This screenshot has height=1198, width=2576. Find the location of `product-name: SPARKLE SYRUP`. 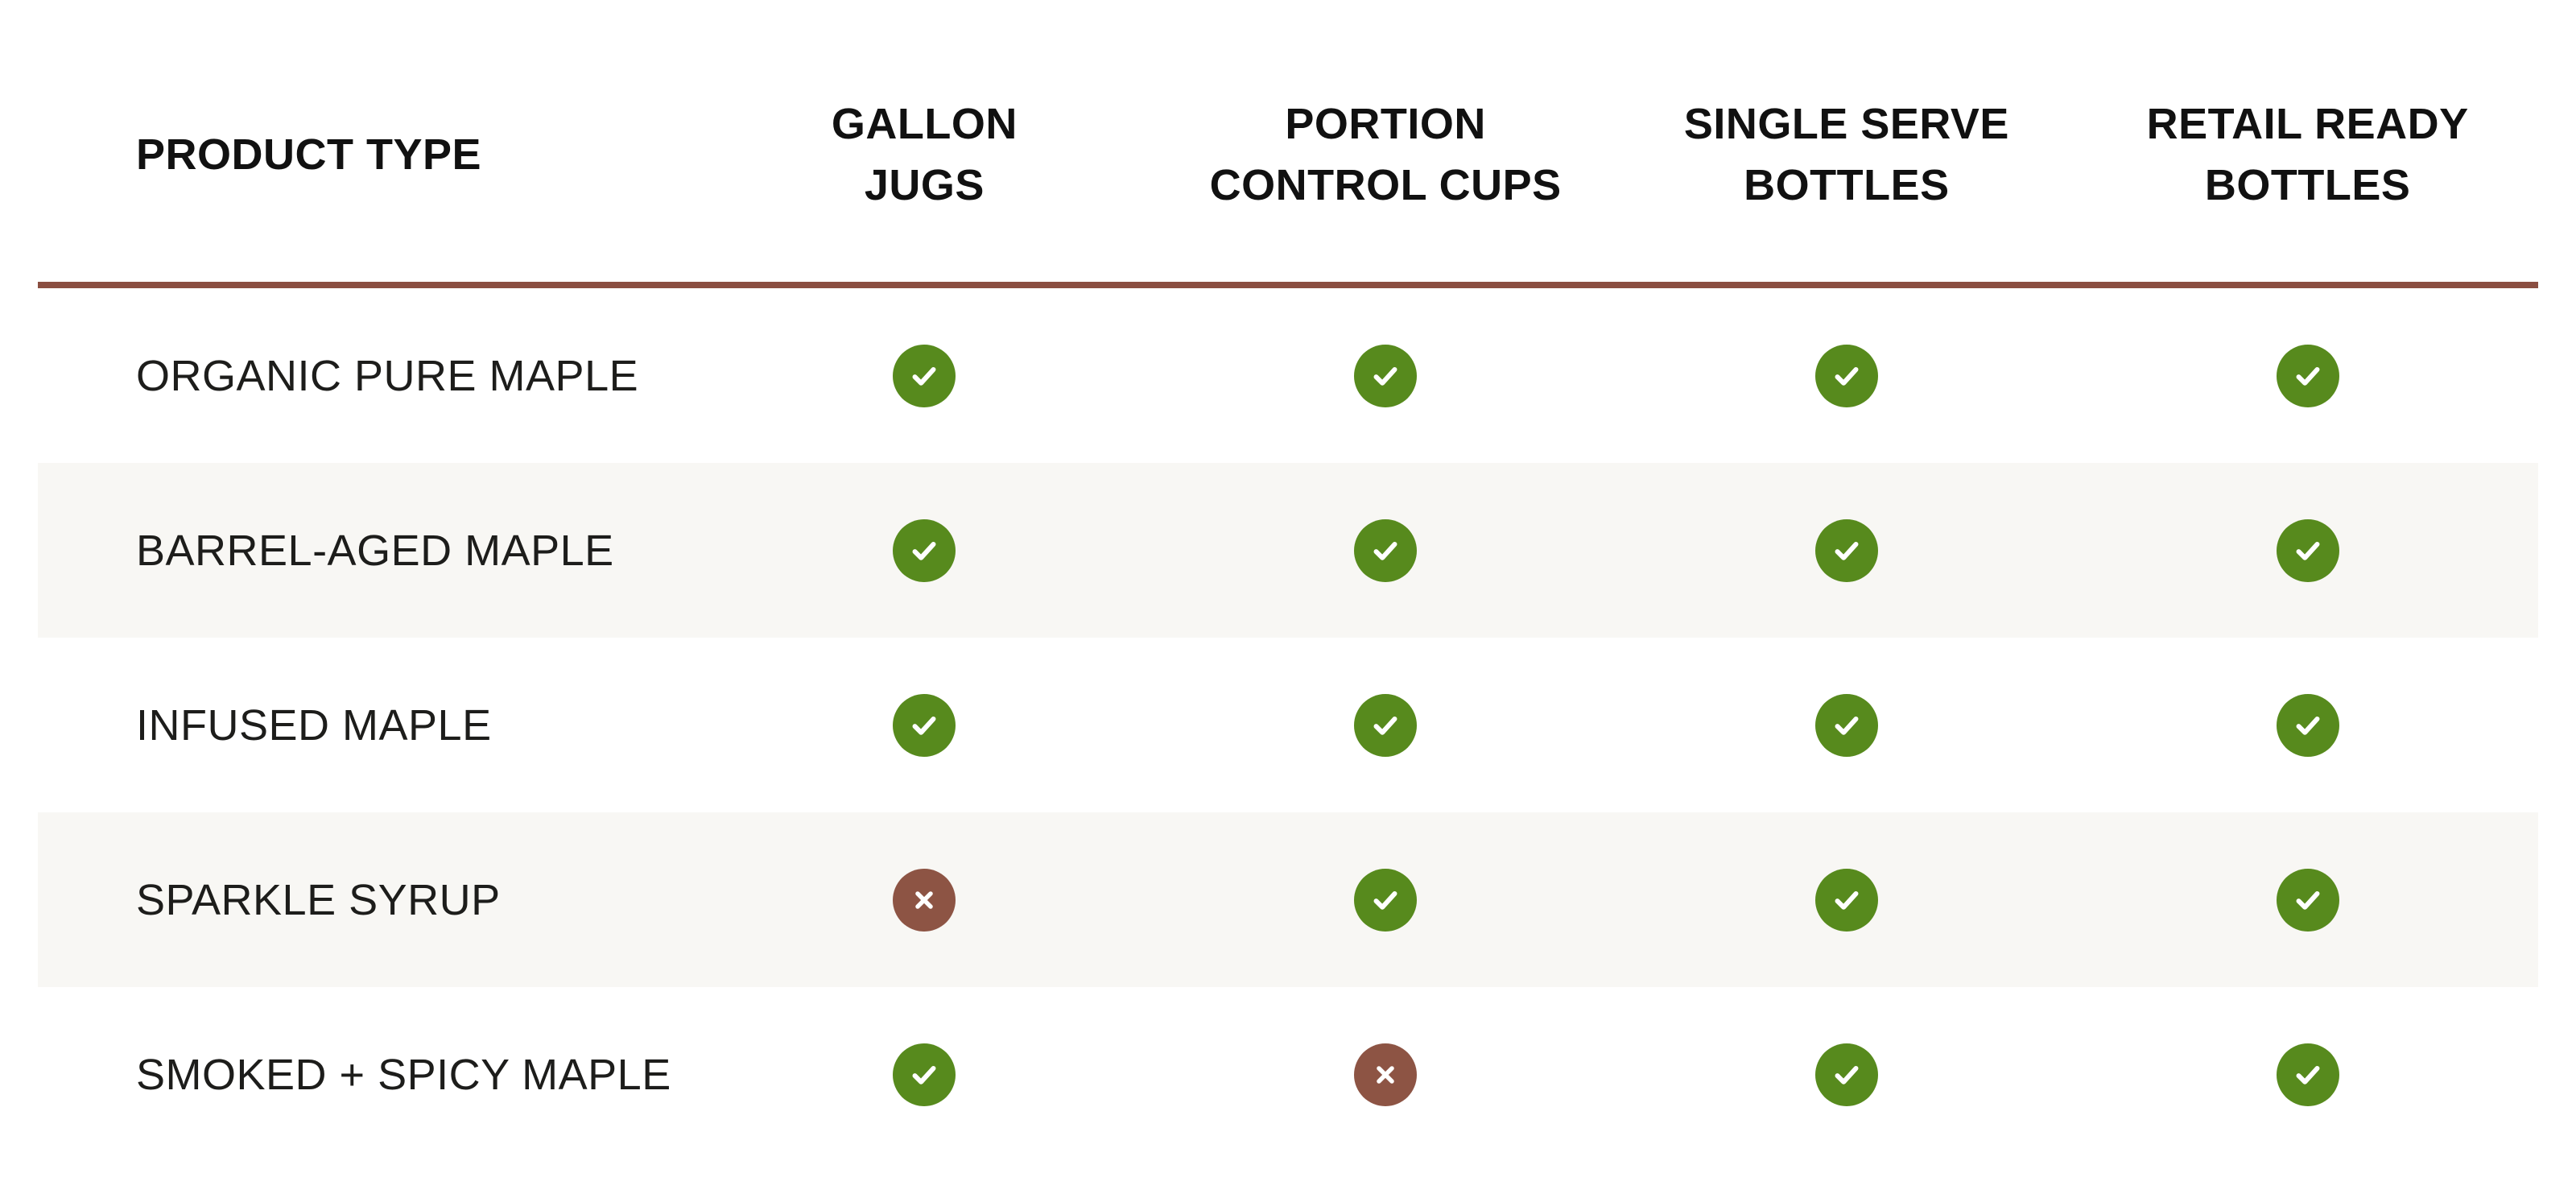

product-name: SPARKLE SYRUP is located at coordinates (318, 899).